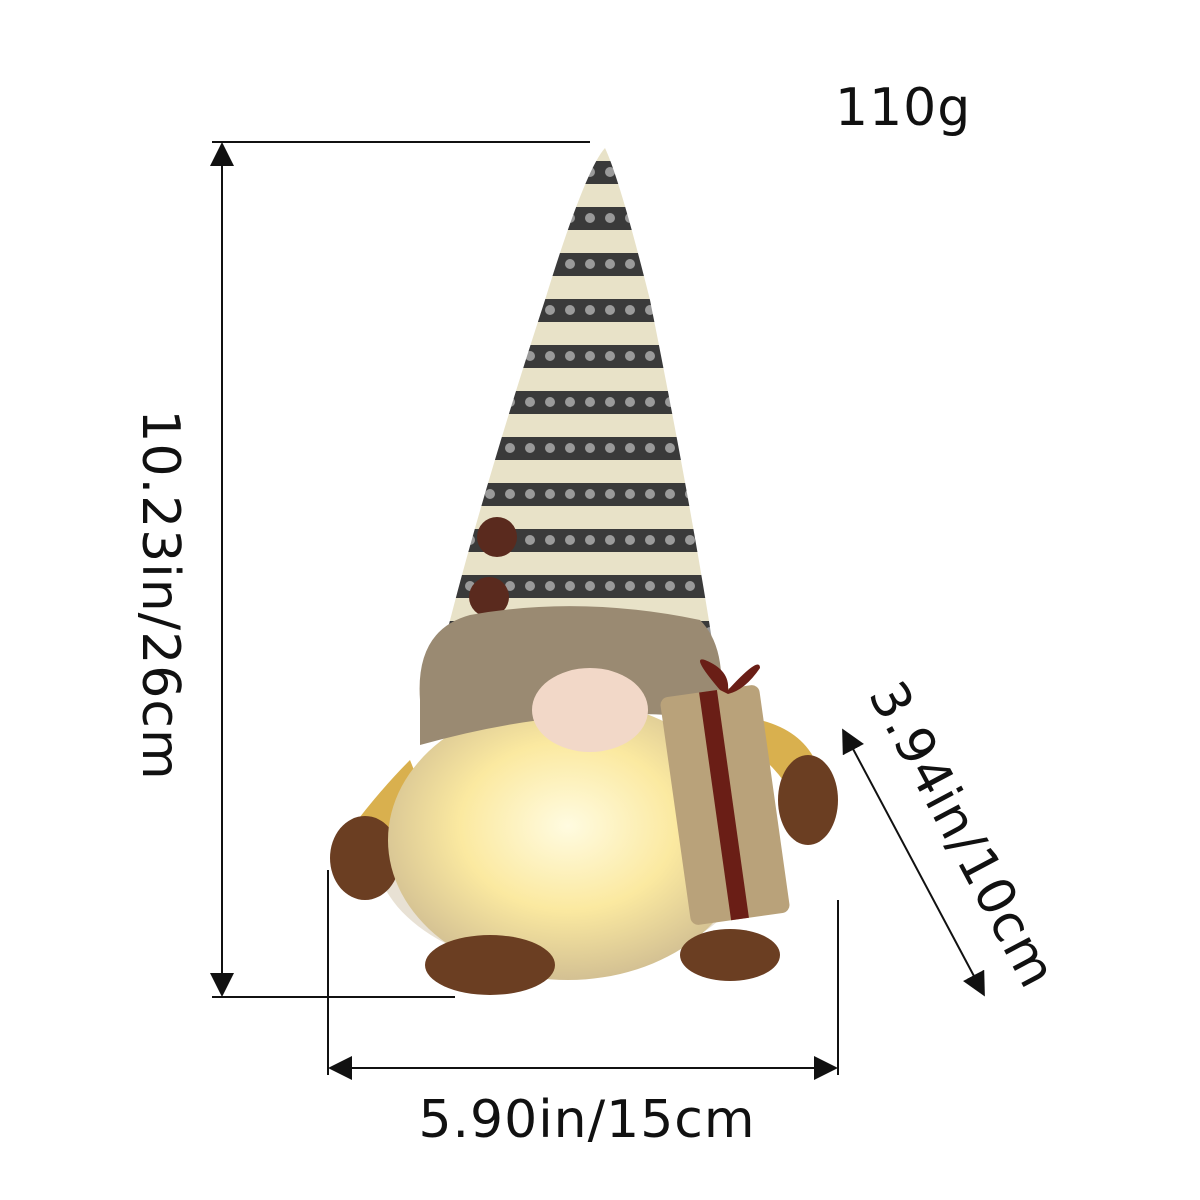  I want to click on gift-bow, so click(730, 676).